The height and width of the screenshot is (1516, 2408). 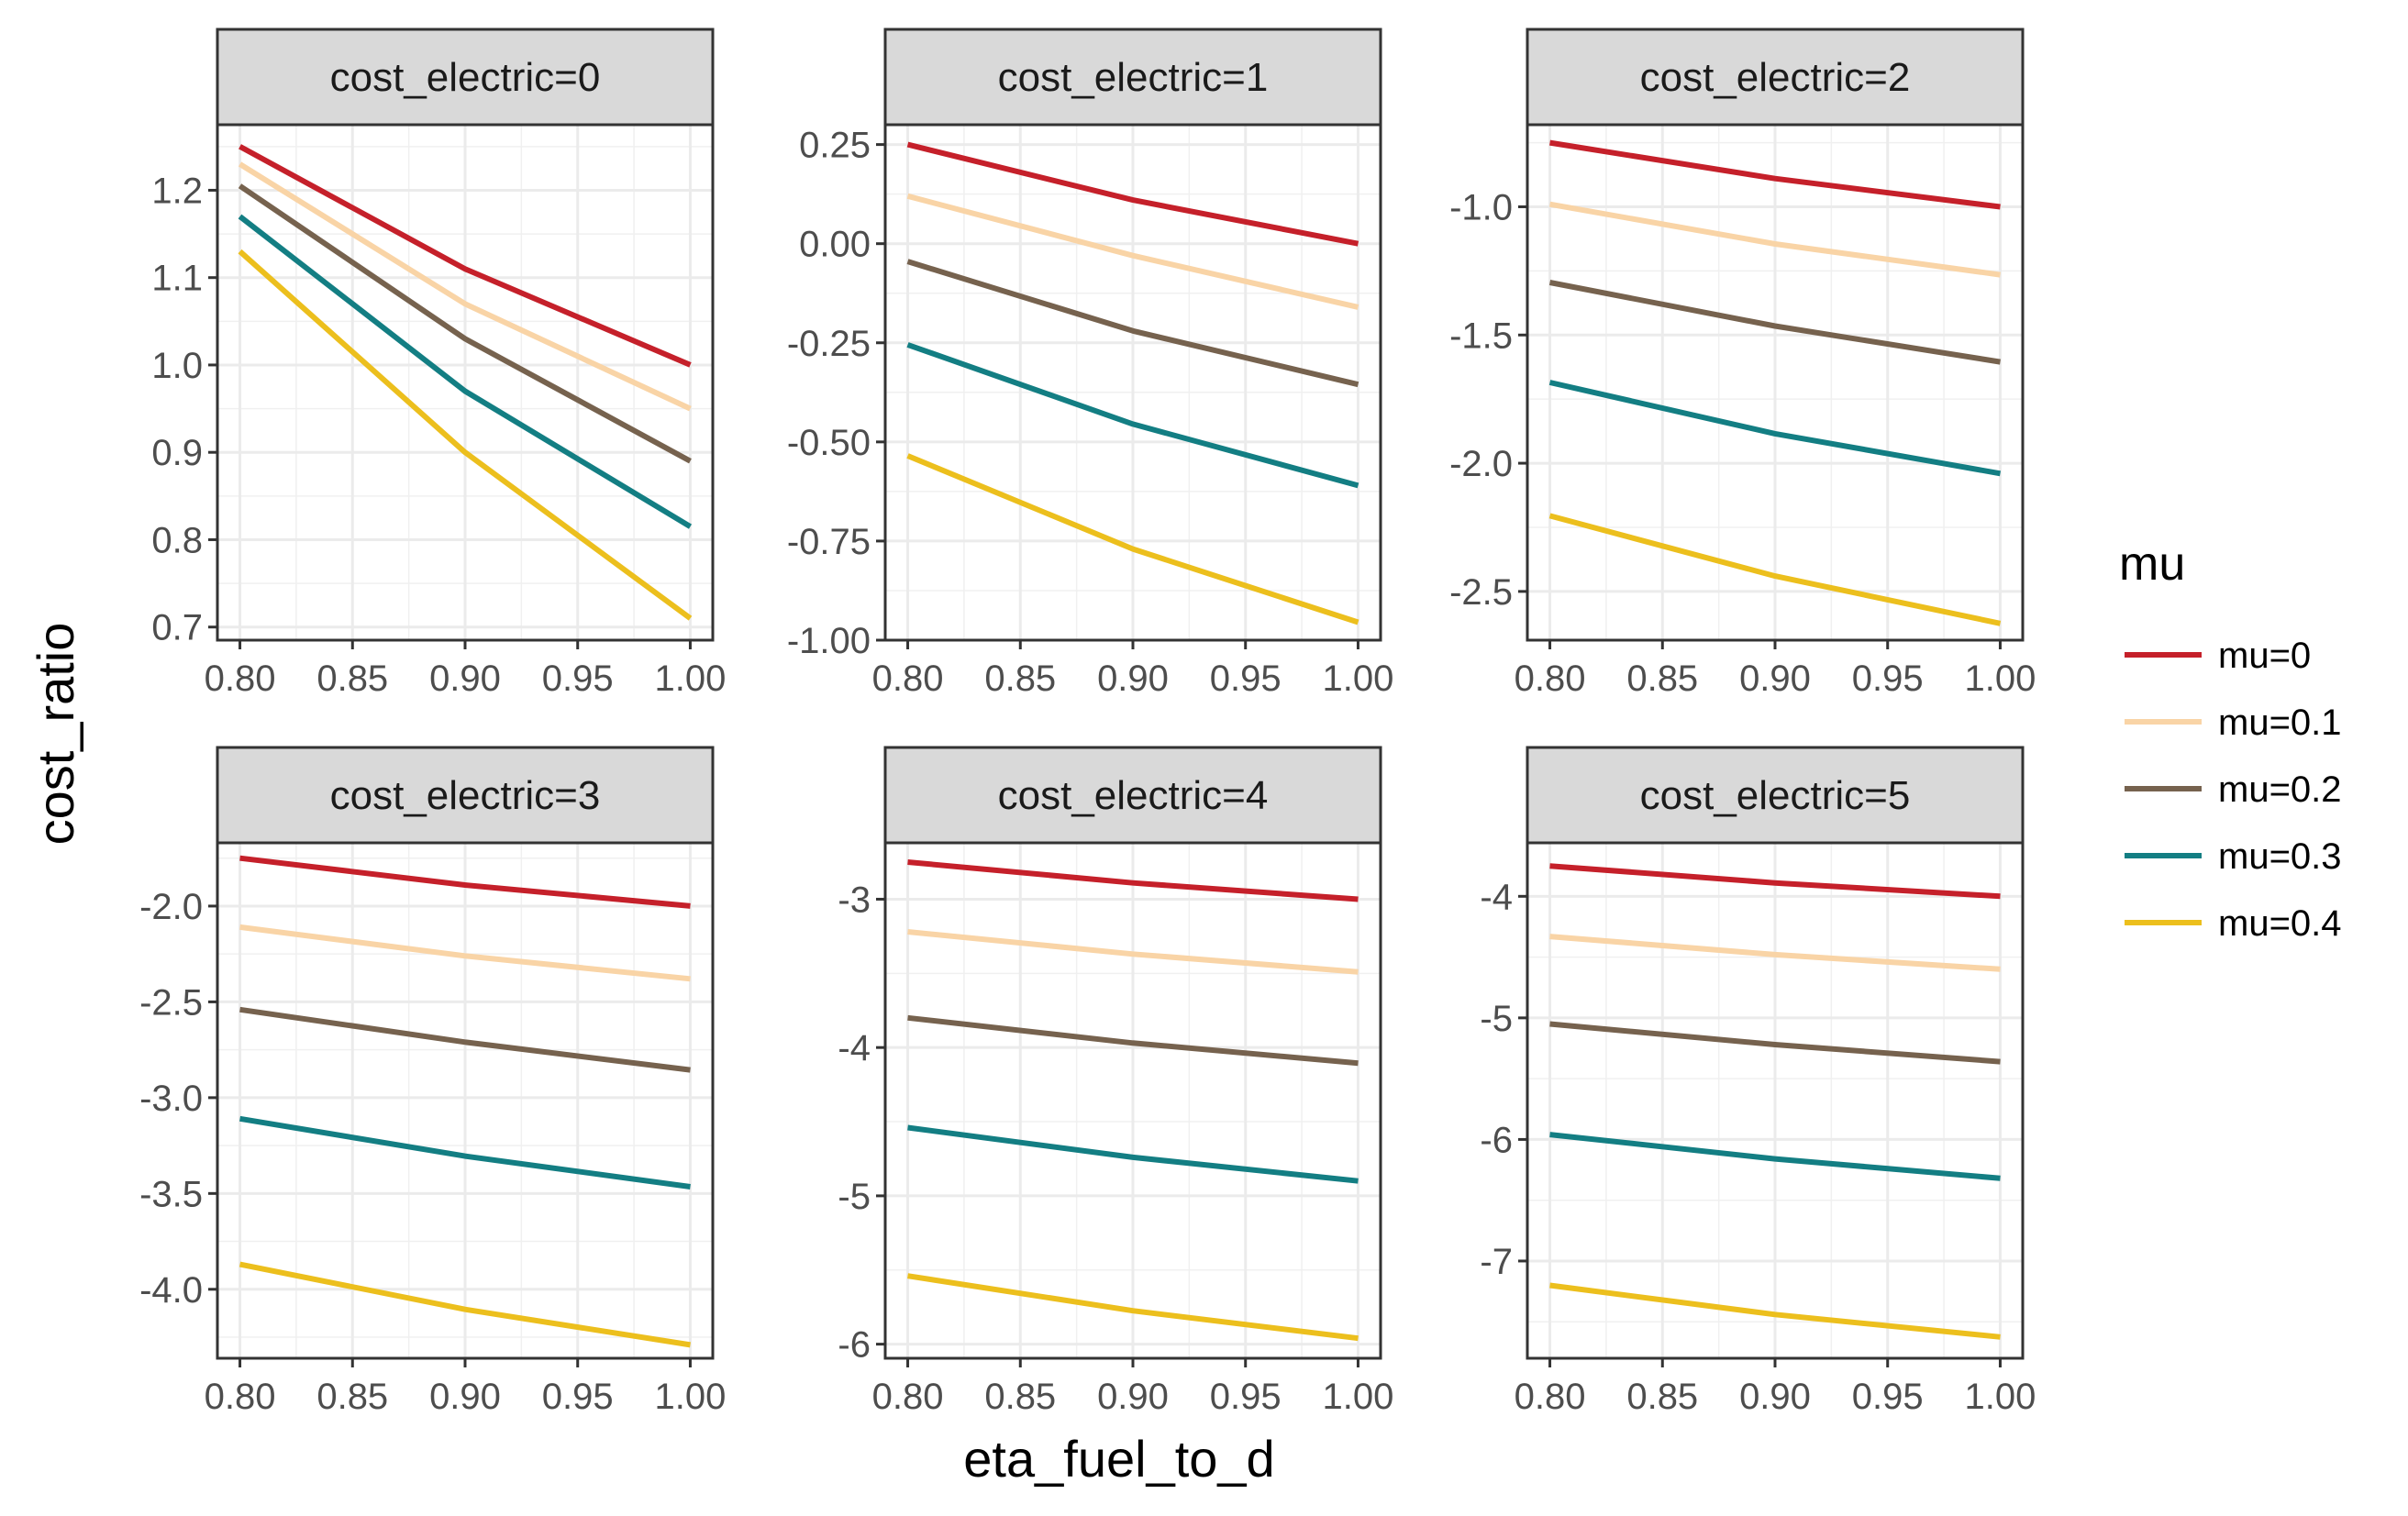 What do you see at coordinates (1481, 207) in the screenshot?
I see `y-tick-label: -1.0` at bounding box center [1481, 207].